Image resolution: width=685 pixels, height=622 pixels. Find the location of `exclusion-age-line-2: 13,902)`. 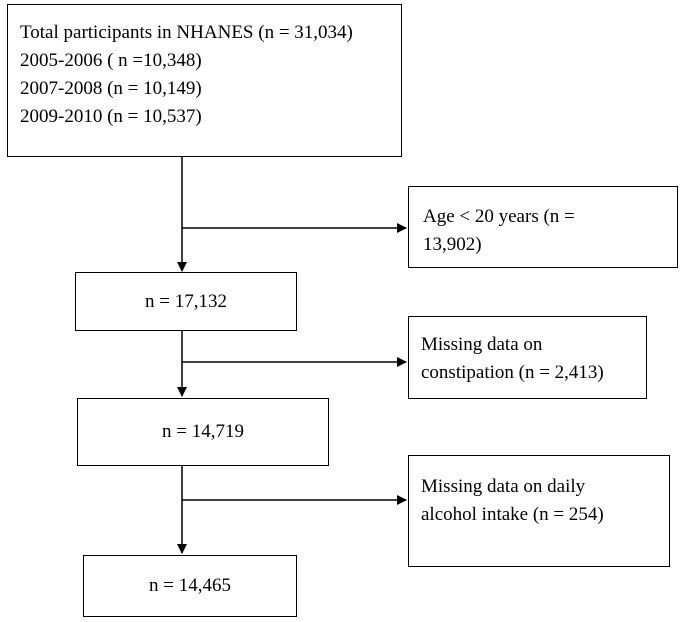

exclusion-age-line-2: 13,902) is located at coordinates (452, 244).